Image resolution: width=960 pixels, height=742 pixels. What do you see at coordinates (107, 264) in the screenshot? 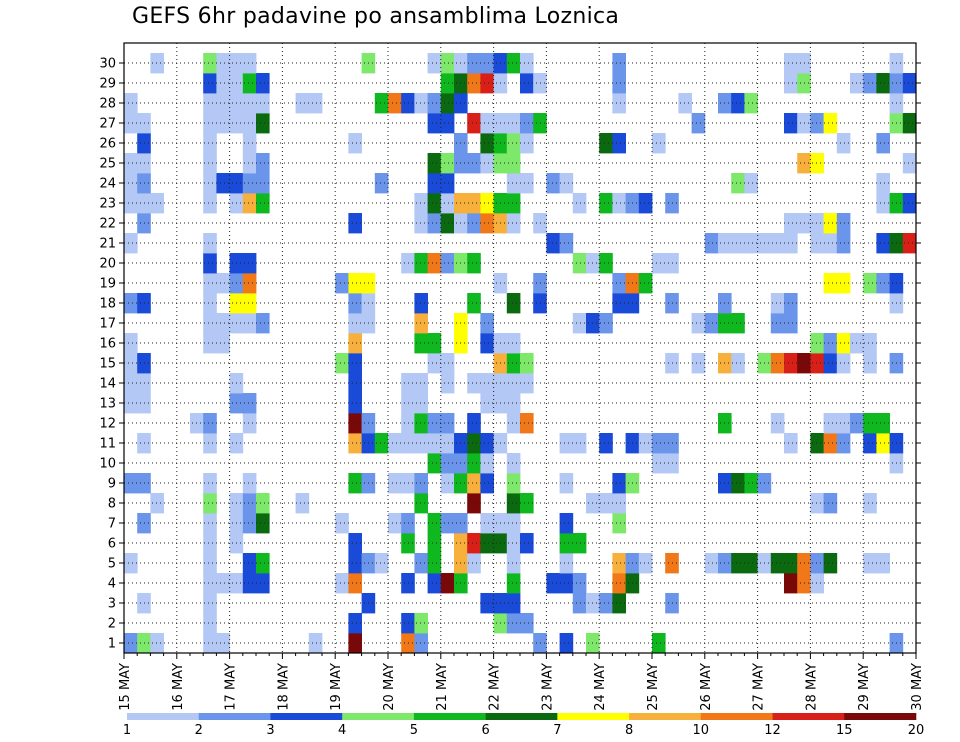
I see `y-tick-label: 20` at bounding box center [107, 264].